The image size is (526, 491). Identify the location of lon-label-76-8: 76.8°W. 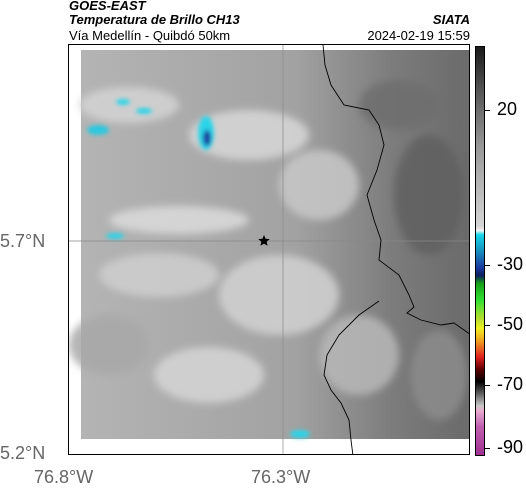
(64, 477).